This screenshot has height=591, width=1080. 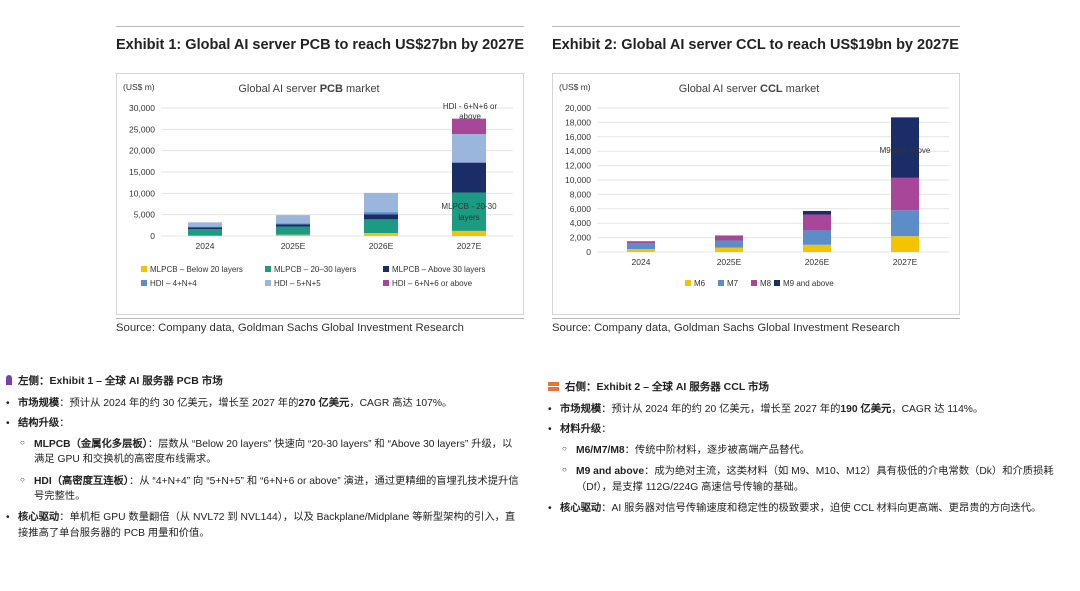 What do you see at coordinates (588, 252) in the screenshot?
I see `y-tick-label: 0` at bounding box center [588, 252].